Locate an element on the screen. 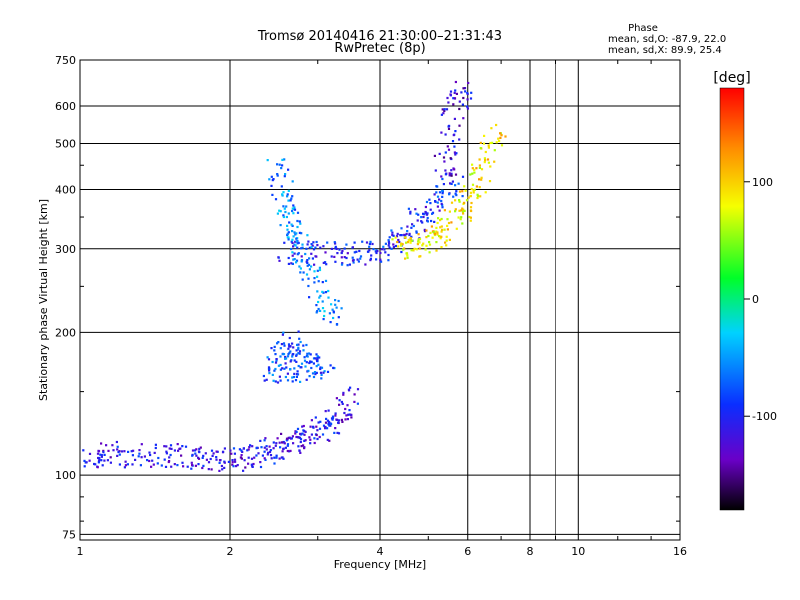 The width and height of the screenshot is (800, 600). y-tick-label: 300 is located at coordinates (65, 249).